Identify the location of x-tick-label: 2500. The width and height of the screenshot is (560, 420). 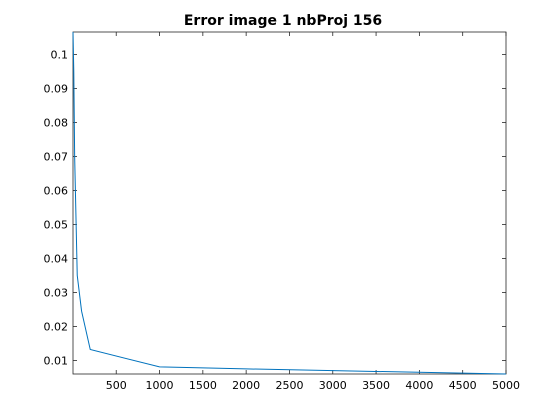
(289, 385).